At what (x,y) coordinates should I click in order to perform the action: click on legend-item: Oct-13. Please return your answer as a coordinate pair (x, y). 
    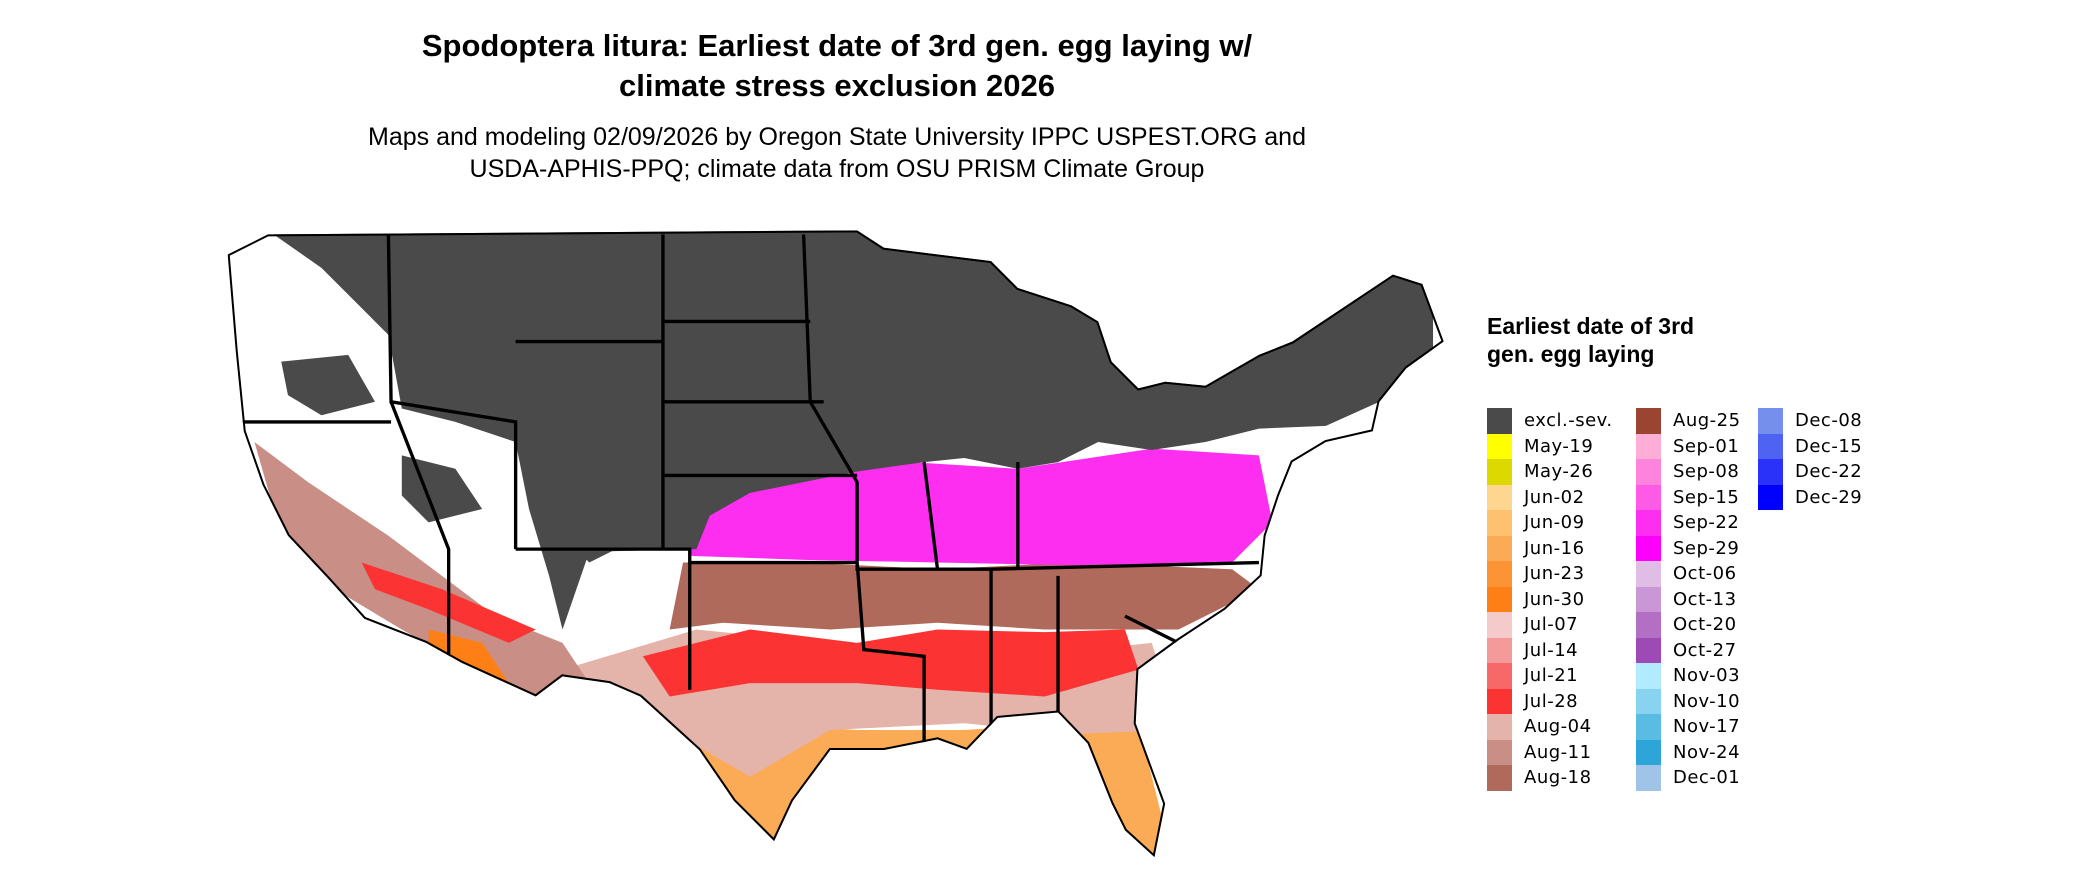
    Looking at the image, I should click on (1688, 599).